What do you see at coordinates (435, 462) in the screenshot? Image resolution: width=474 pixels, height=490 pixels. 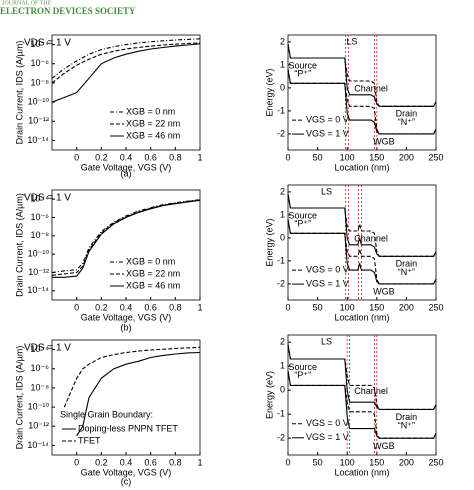 I see `x-tick-label: 250` at bounding box center [435, 462].